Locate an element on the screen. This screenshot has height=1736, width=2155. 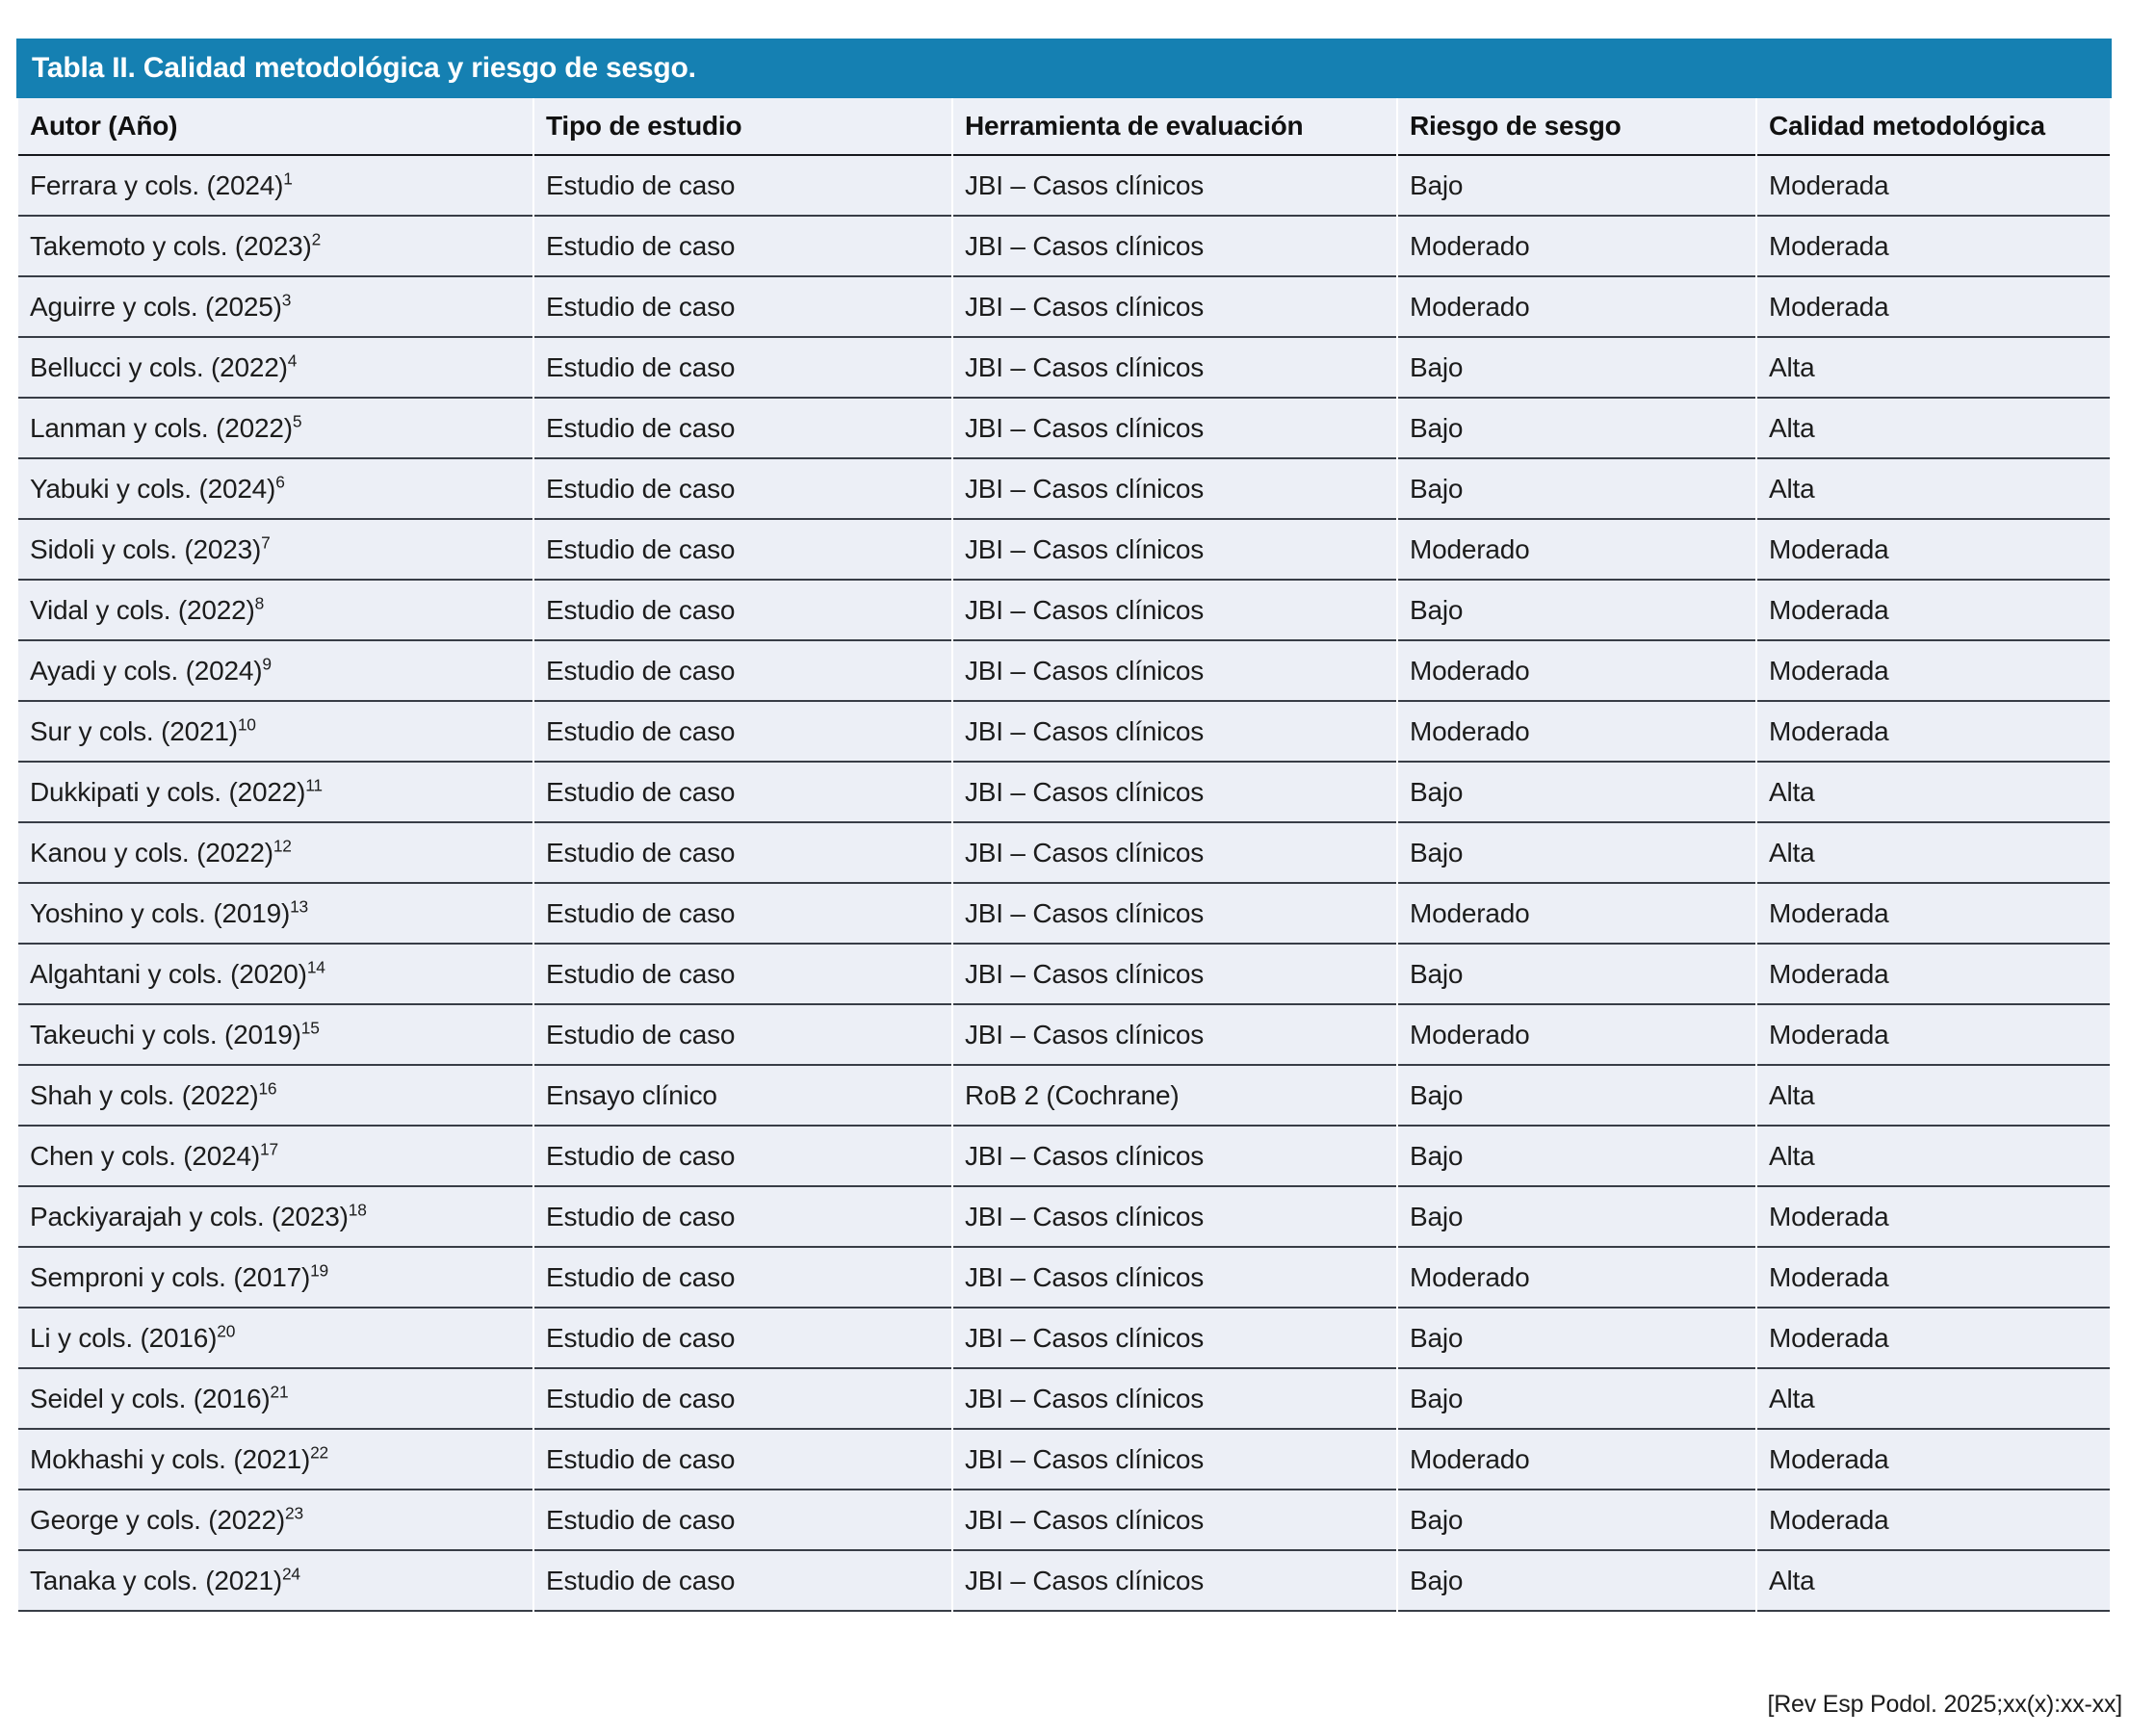
autor-cell: Mokhashi y cols. (2021)22 is located at coordinates (275, 1460).